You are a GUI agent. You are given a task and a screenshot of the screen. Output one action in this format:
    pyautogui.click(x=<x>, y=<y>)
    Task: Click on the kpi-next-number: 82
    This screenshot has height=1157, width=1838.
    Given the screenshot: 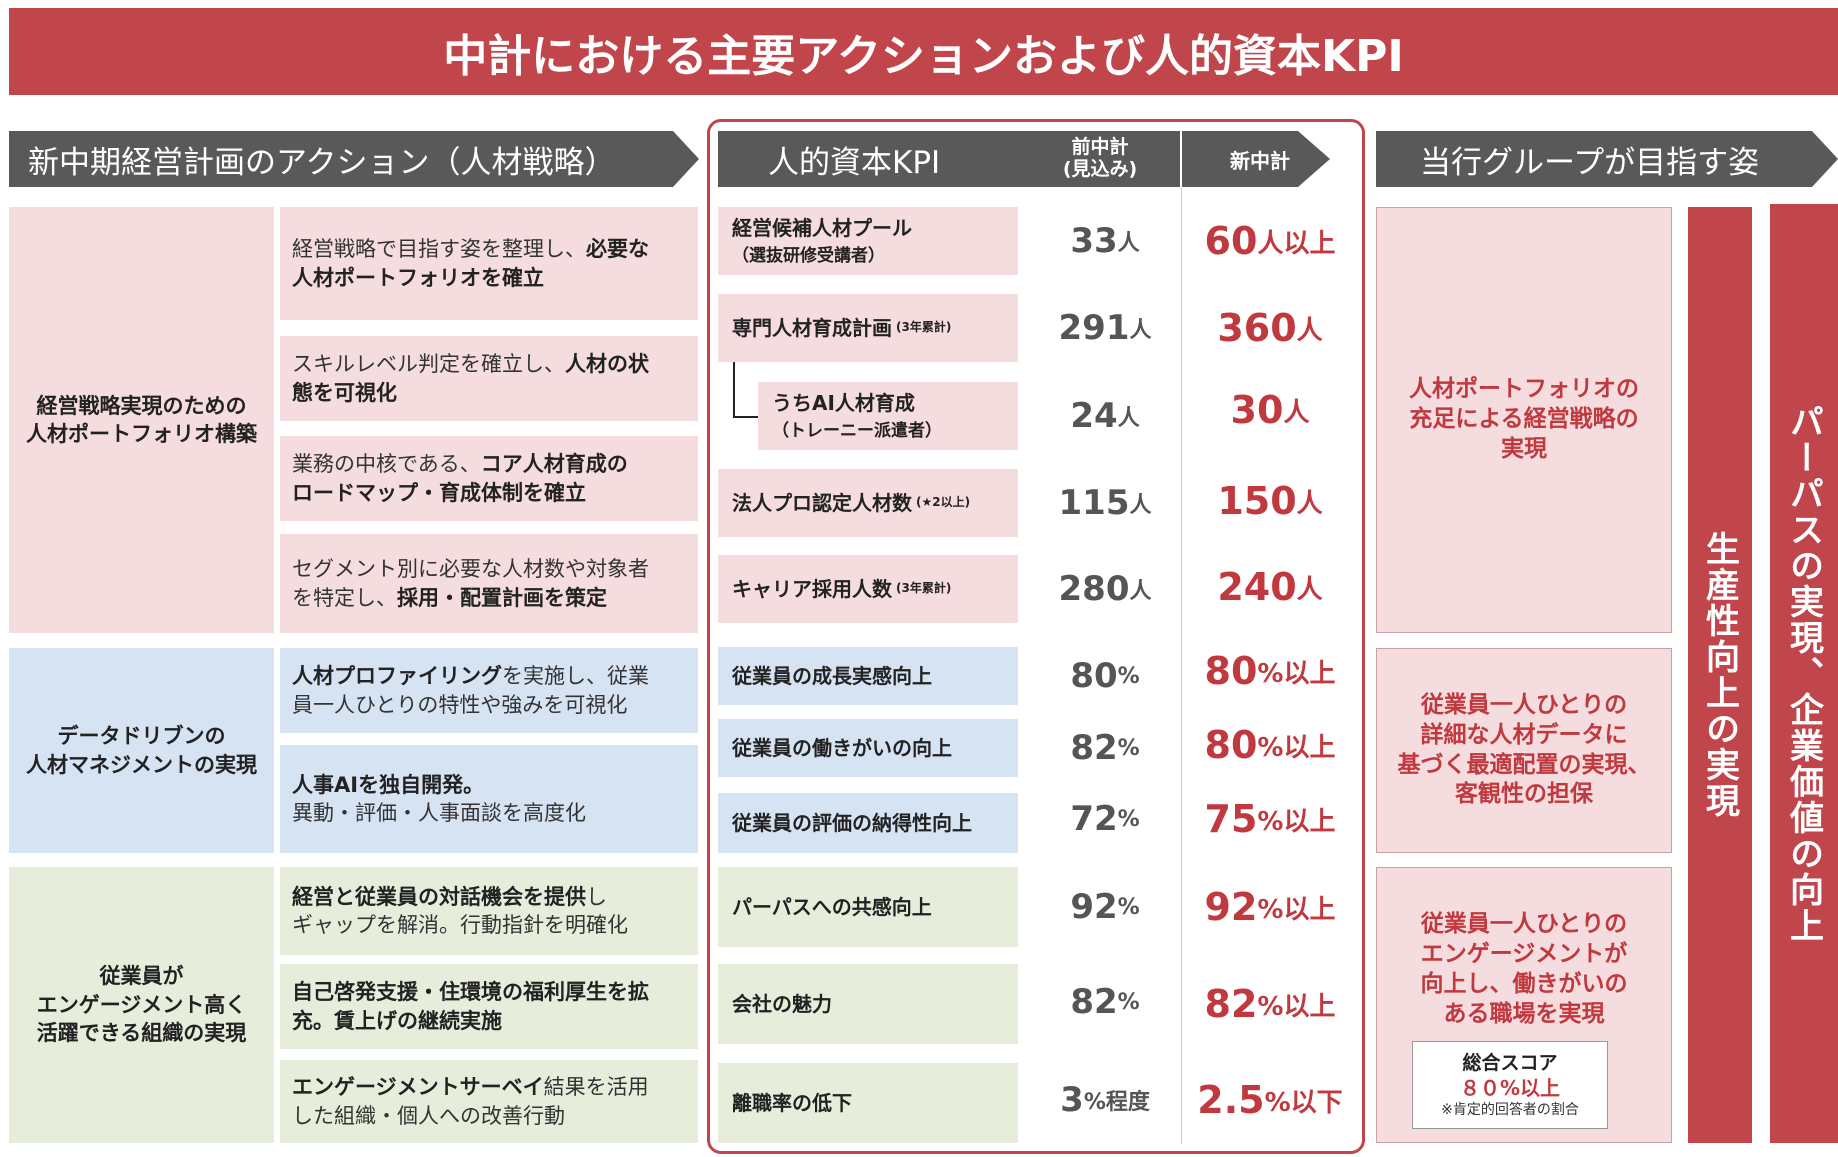 What is the action you would take?
    pyautogui.click(x=1231, y=1004)
    